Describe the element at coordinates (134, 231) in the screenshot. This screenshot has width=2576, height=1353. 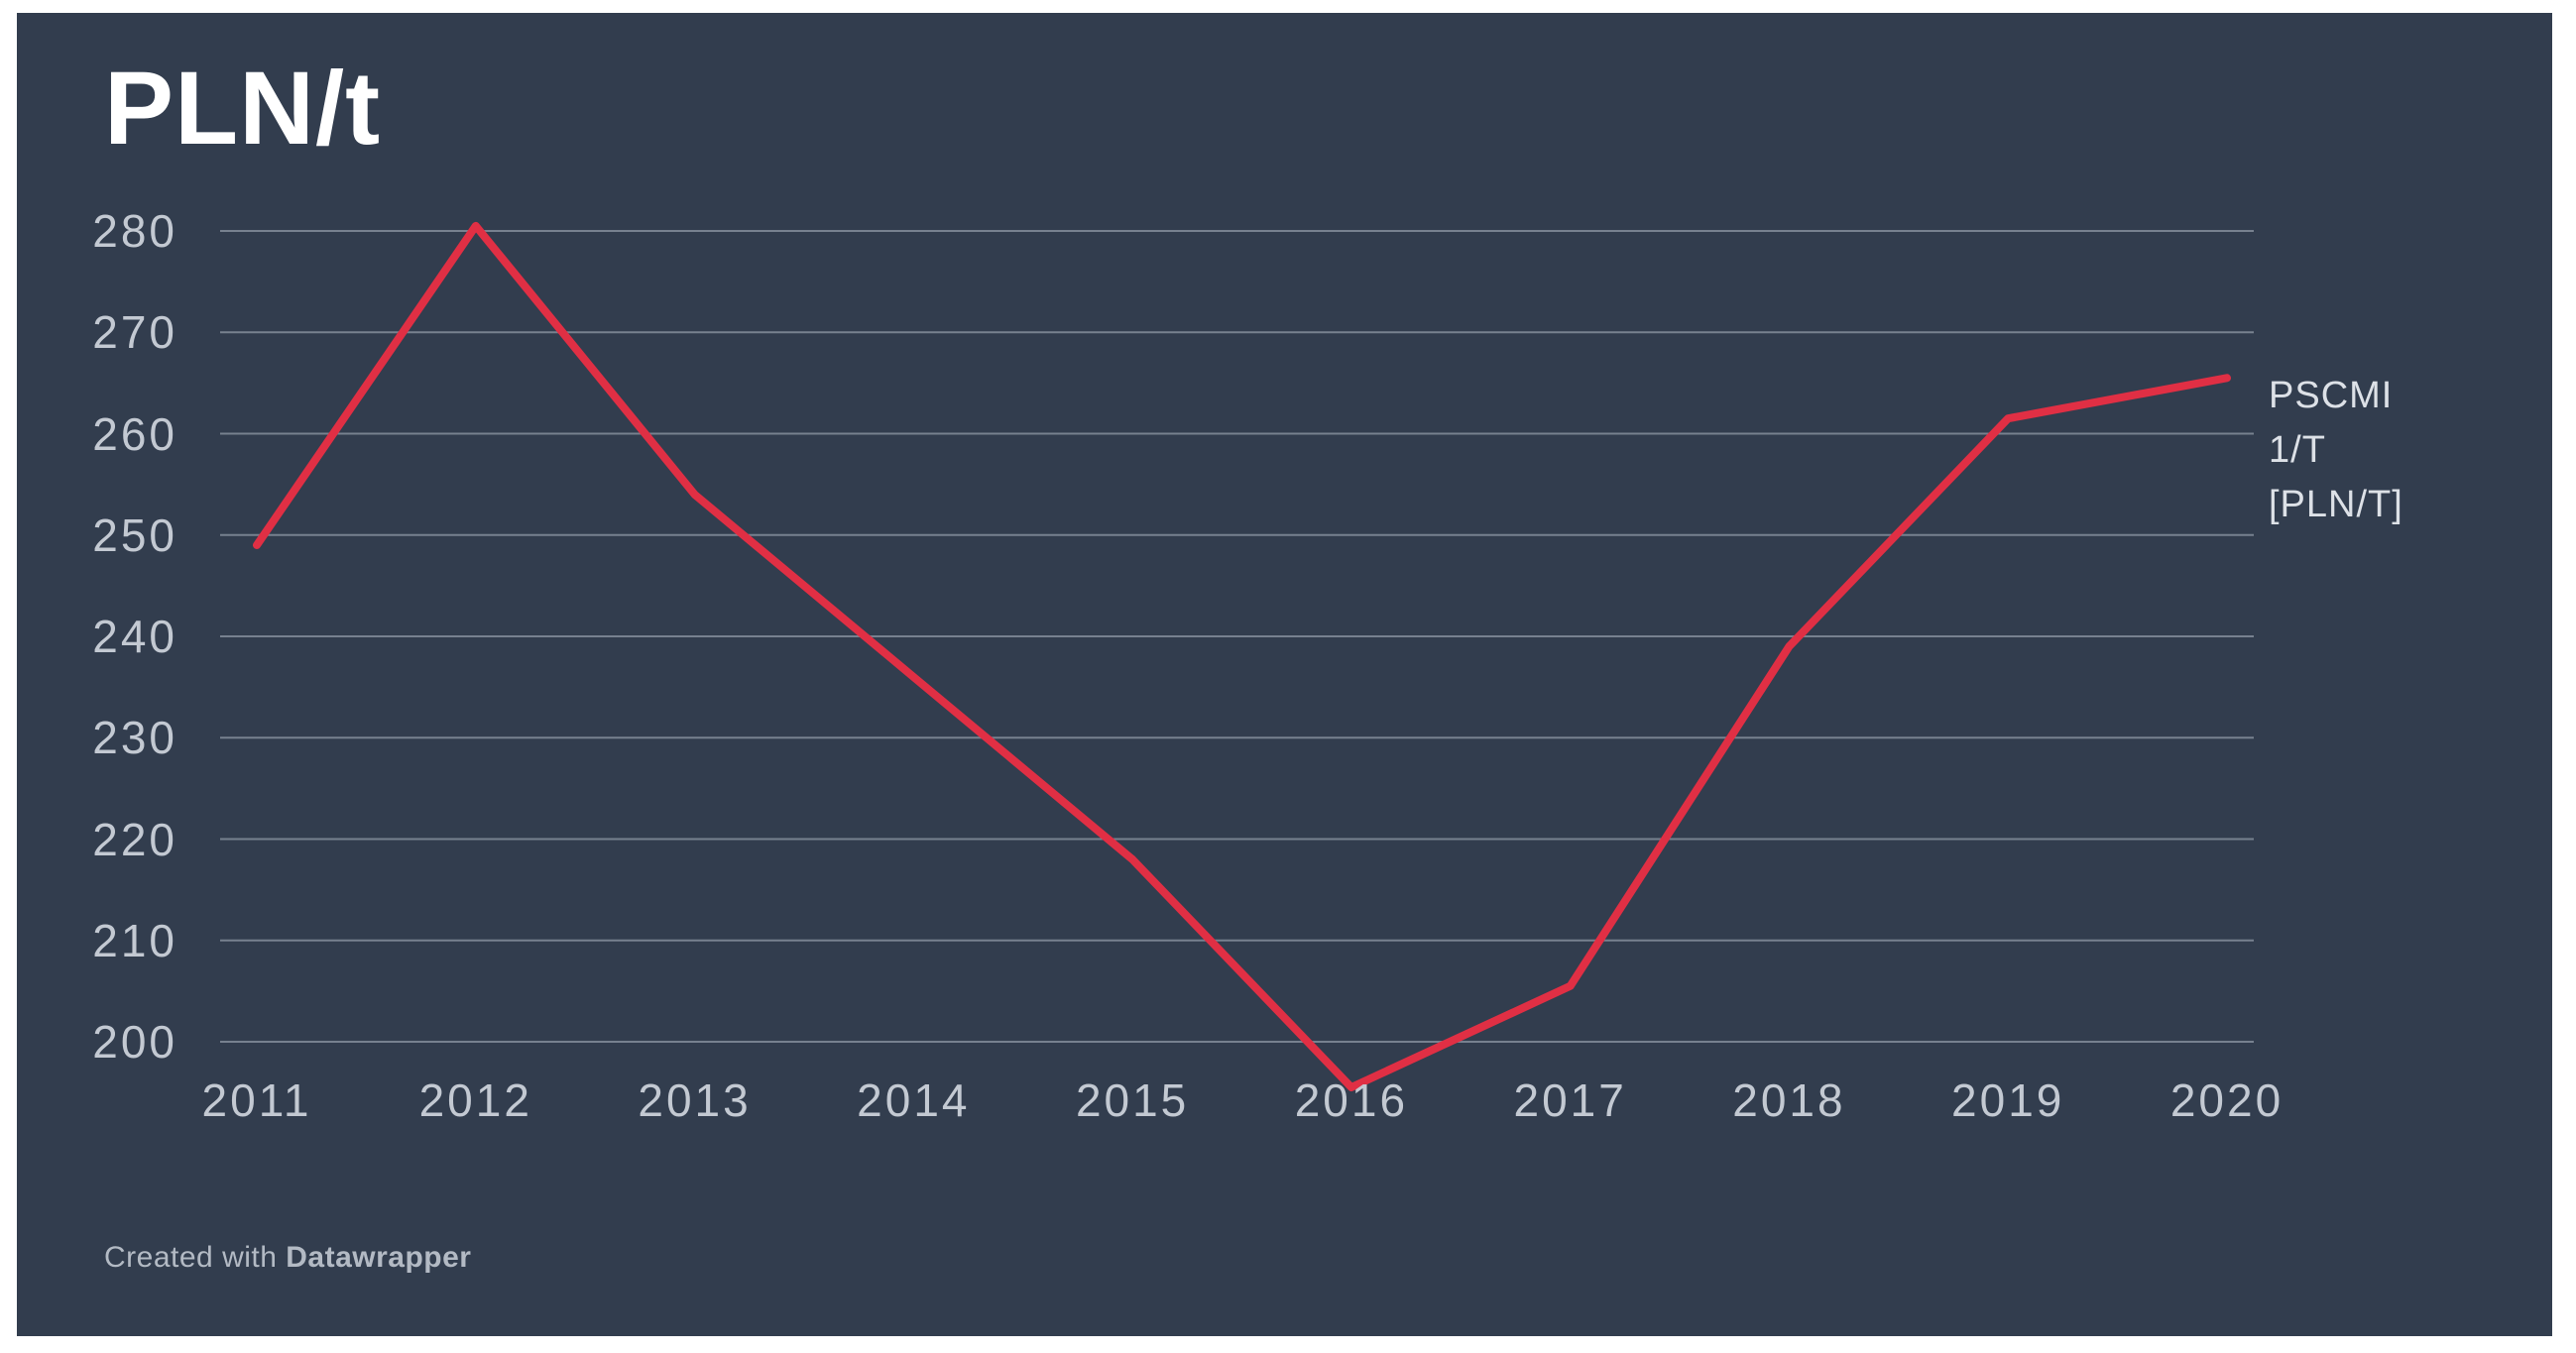
I see `y-tick-label-280: 280` at that location.